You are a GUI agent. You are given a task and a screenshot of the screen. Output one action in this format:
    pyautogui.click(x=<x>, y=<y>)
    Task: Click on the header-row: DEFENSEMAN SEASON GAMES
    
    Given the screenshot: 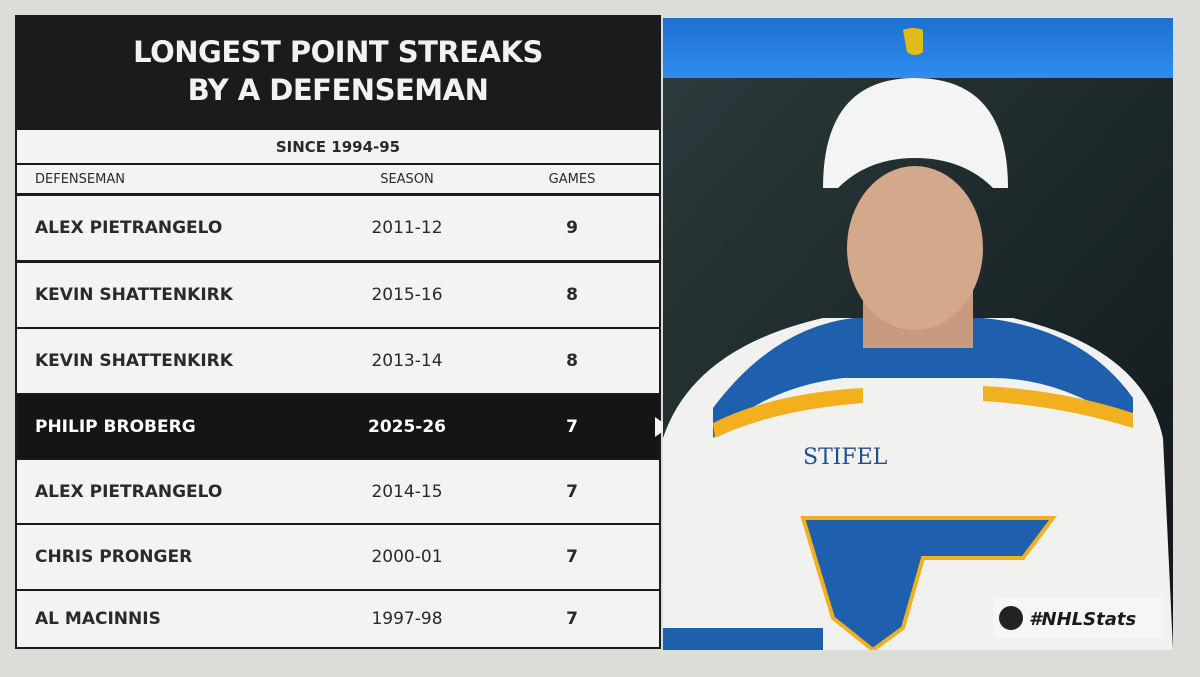 What is the action you would take?
    pyautogui.click(x=338, y=179)
    